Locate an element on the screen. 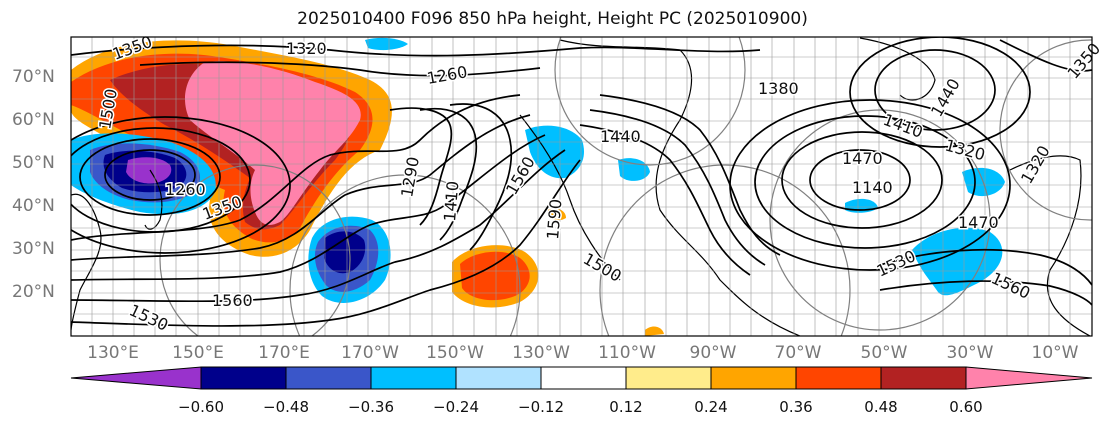 The height and width of the screenshot is (429, 1105). lat-label-50n: 50°N is located at coordinates (33, 163).